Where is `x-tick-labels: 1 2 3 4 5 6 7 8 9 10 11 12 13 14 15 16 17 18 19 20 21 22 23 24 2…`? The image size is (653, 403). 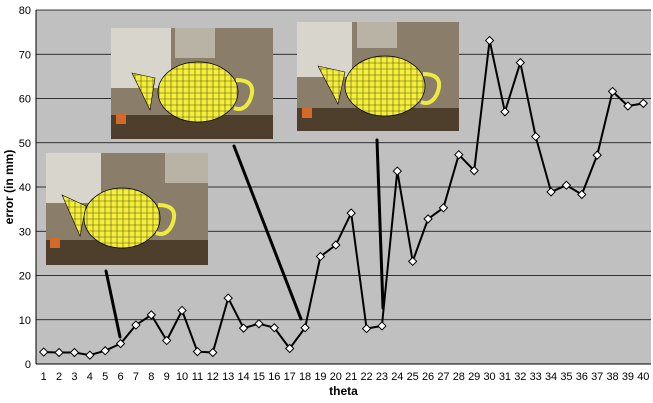
x-tick-labels: 1 2 3 4 5 6 7 8 9 10 11 12 13 14 15 16 17 18 19 20 21 22 23 24 2… is located at coordinates (345, 377).